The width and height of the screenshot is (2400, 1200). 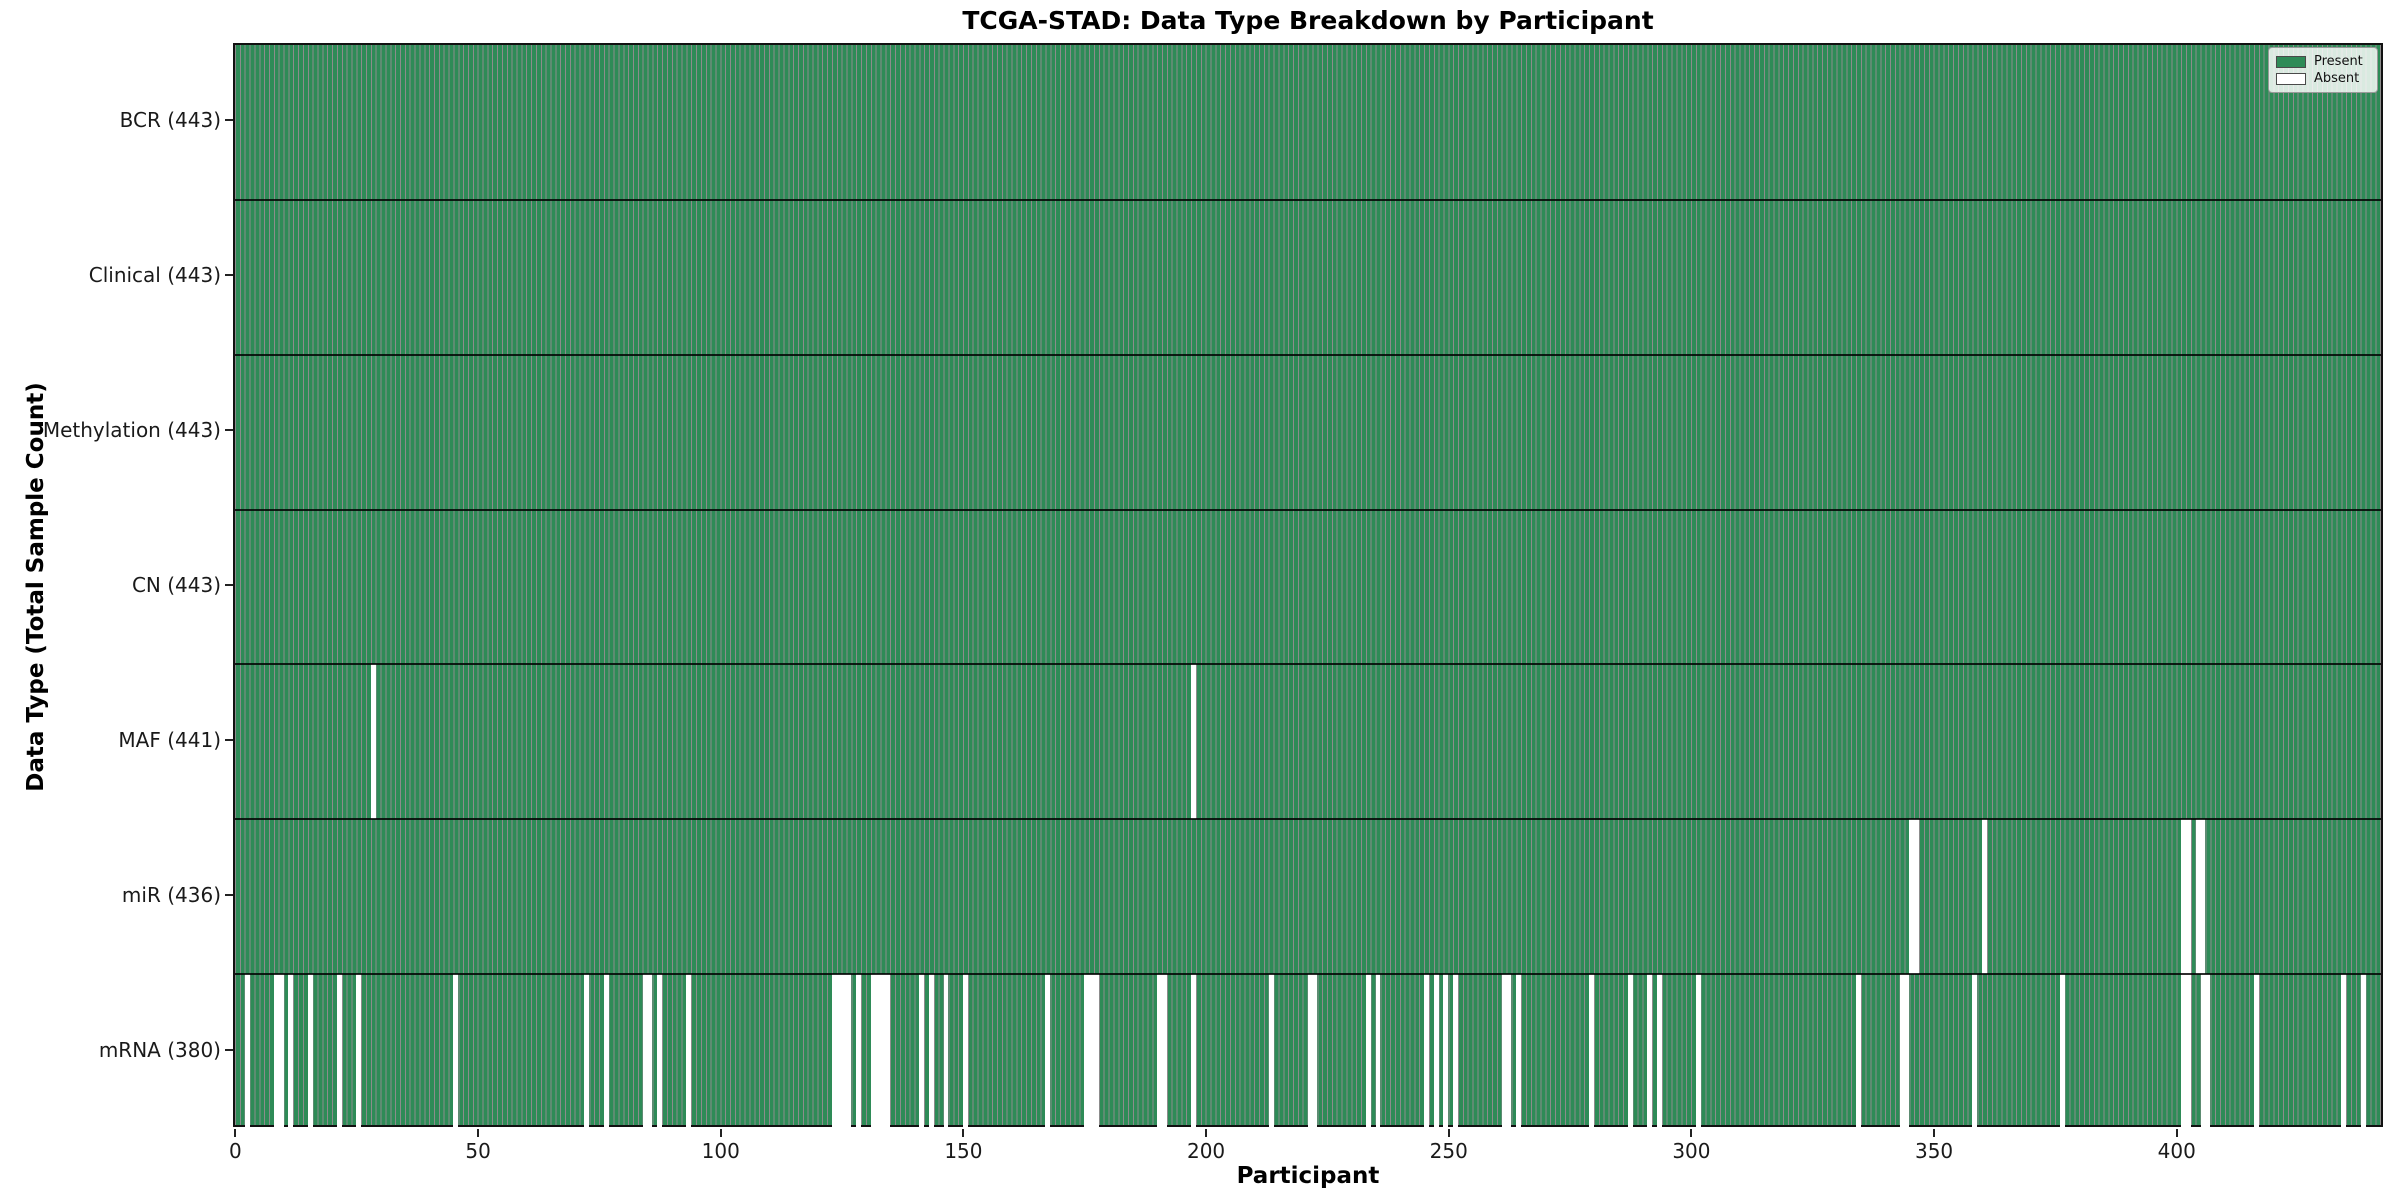 What do you see at coordinates (1308, 122) in the screenshot?
I see `data-row-bcr` at bounding box center [1308, 122].